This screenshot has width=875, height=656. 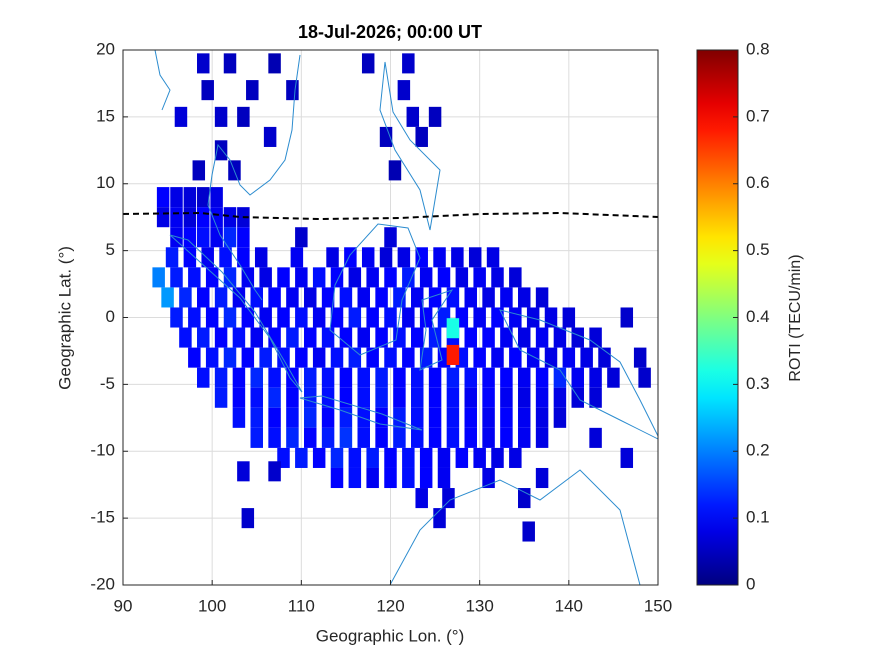 What do you see at coordinates (212, 605) in the screenshot?
I see `x-tick-label: 100` at bounding box center [212, 605].